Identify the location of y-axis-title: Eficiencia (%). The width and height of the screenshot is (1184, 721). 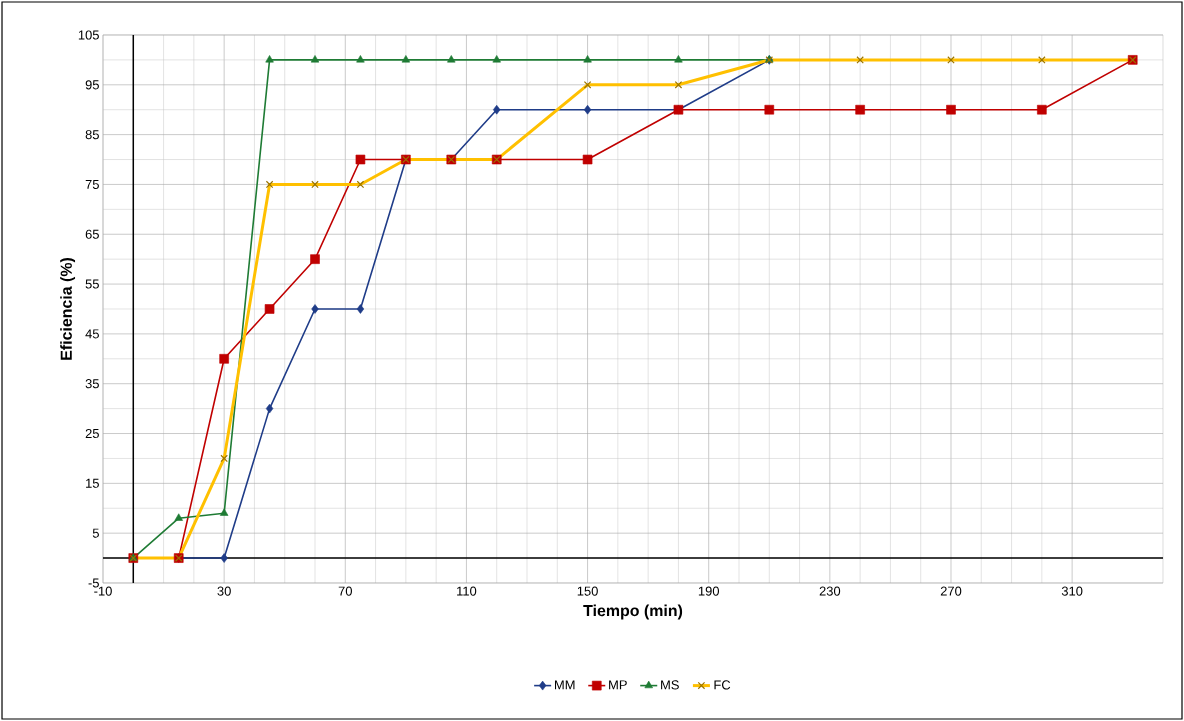
(68, 308).